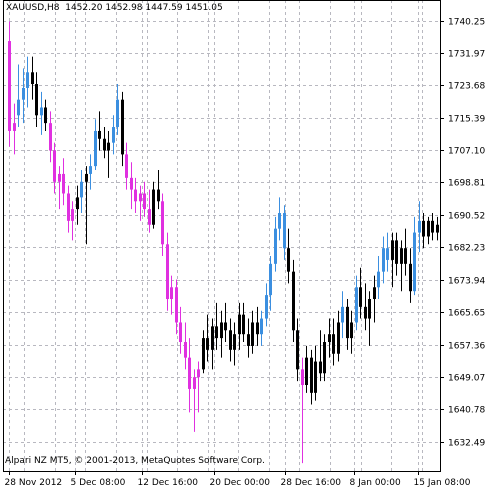 Image resolution: width=491 pixels, height=490 pixels. I want to click on x-tick-label: 28 Nov 2012, so click(34, 483).